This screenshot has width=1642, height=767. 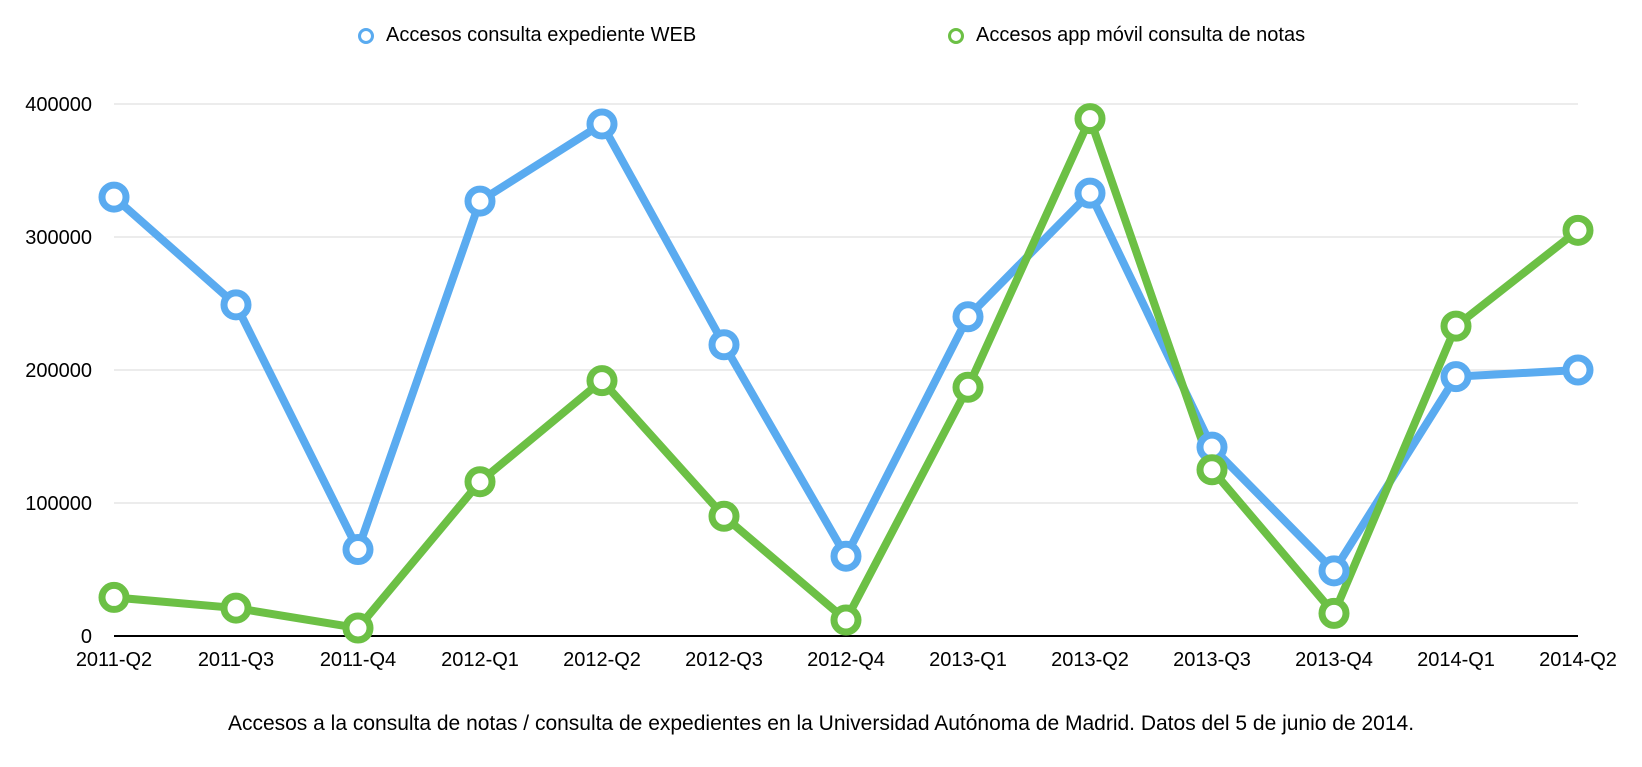 I want to click on legend-item-app: Accesos app móvil consulta de notas, so click(x=1126, y=35).